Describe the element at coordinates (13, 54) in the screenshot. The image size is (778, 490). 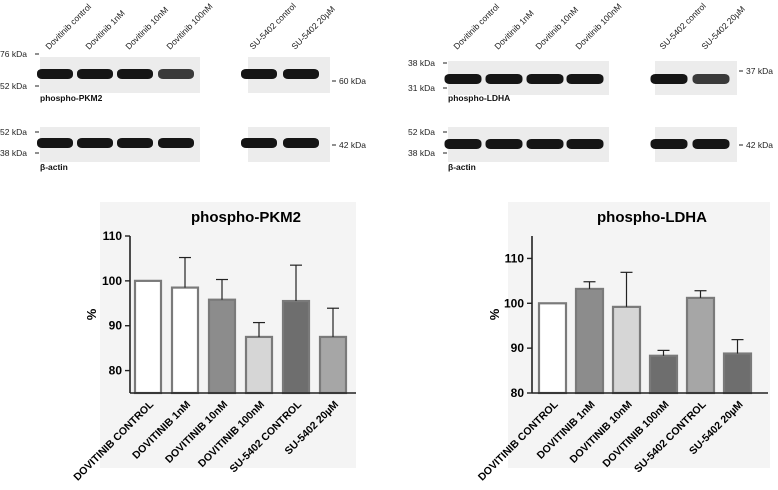
I see `marker-left-label: 76 kDa` at that location.